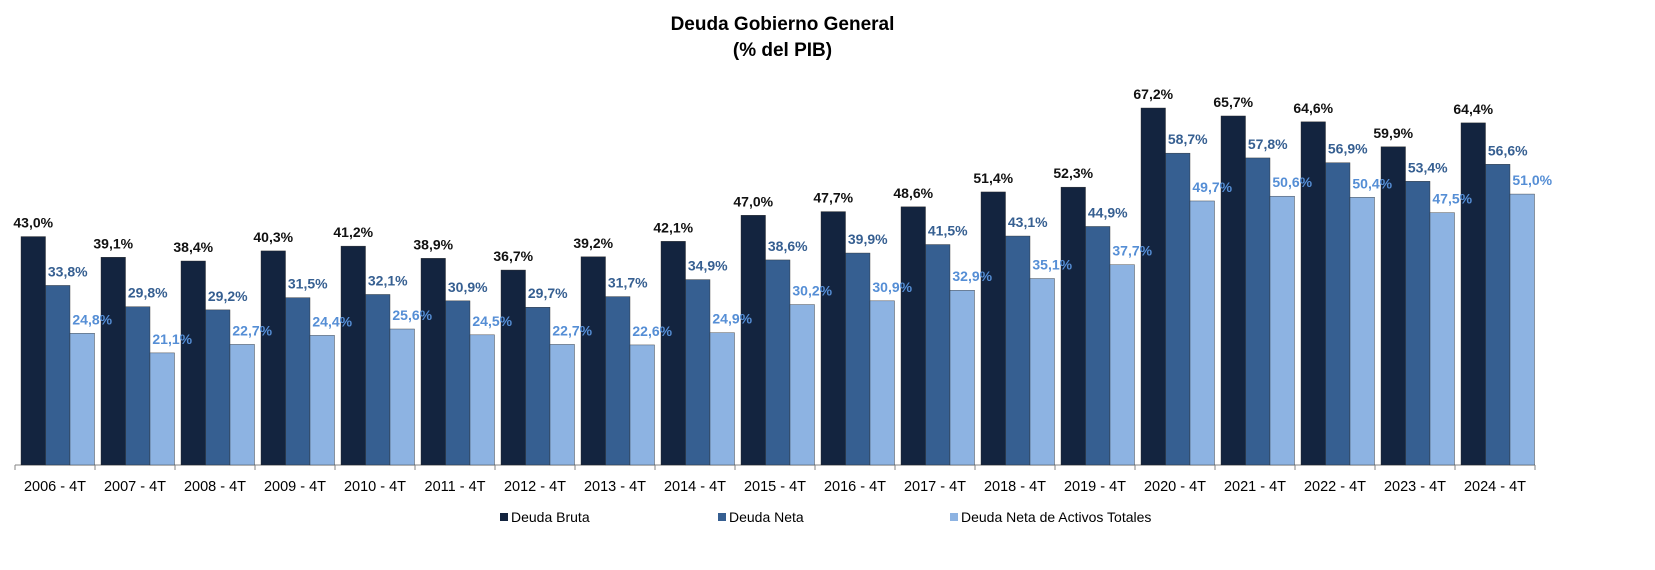 The image size is (1655, 570). I want to click on data-label: 41,2%, so click(353, 232).